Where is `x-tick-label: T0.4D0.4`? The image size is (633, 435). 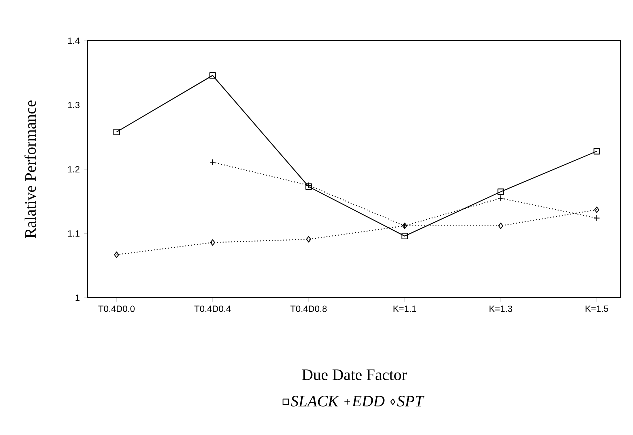 x-tick-label: T0.4D0.4 is located at coordinates (213, 309).